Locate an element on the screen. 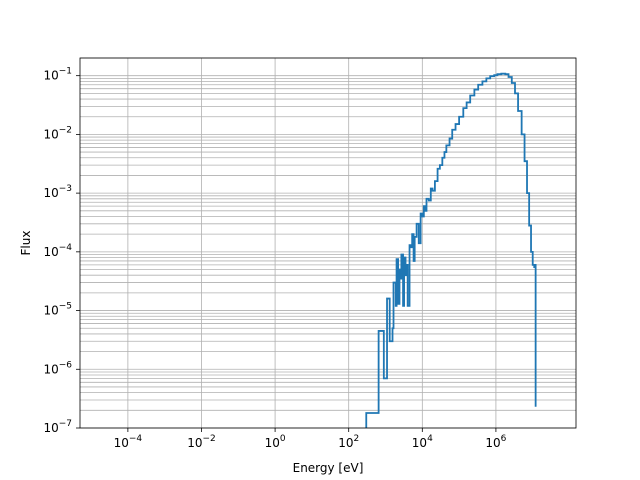 This screenshot has width=640, height=480. y-axis-label: Flux is located at coordinates (26, 243).